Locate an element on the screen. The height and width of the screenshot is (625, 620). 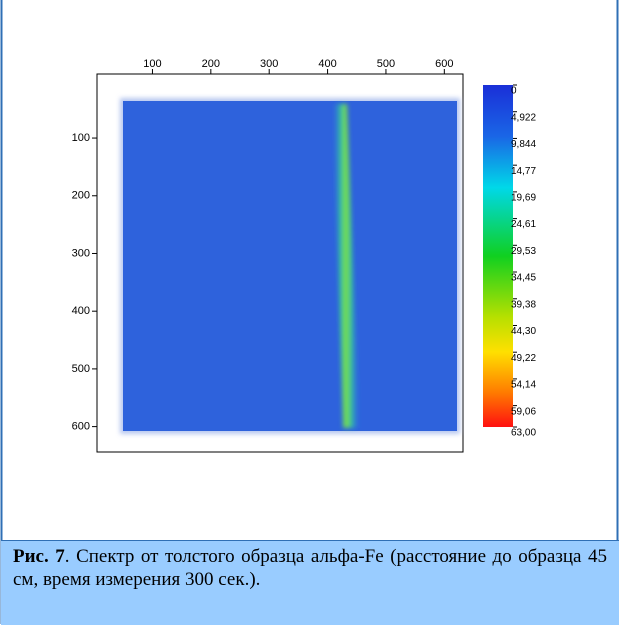
colorbar-tick-label: 59,06 is located at coordinates (523, 411).